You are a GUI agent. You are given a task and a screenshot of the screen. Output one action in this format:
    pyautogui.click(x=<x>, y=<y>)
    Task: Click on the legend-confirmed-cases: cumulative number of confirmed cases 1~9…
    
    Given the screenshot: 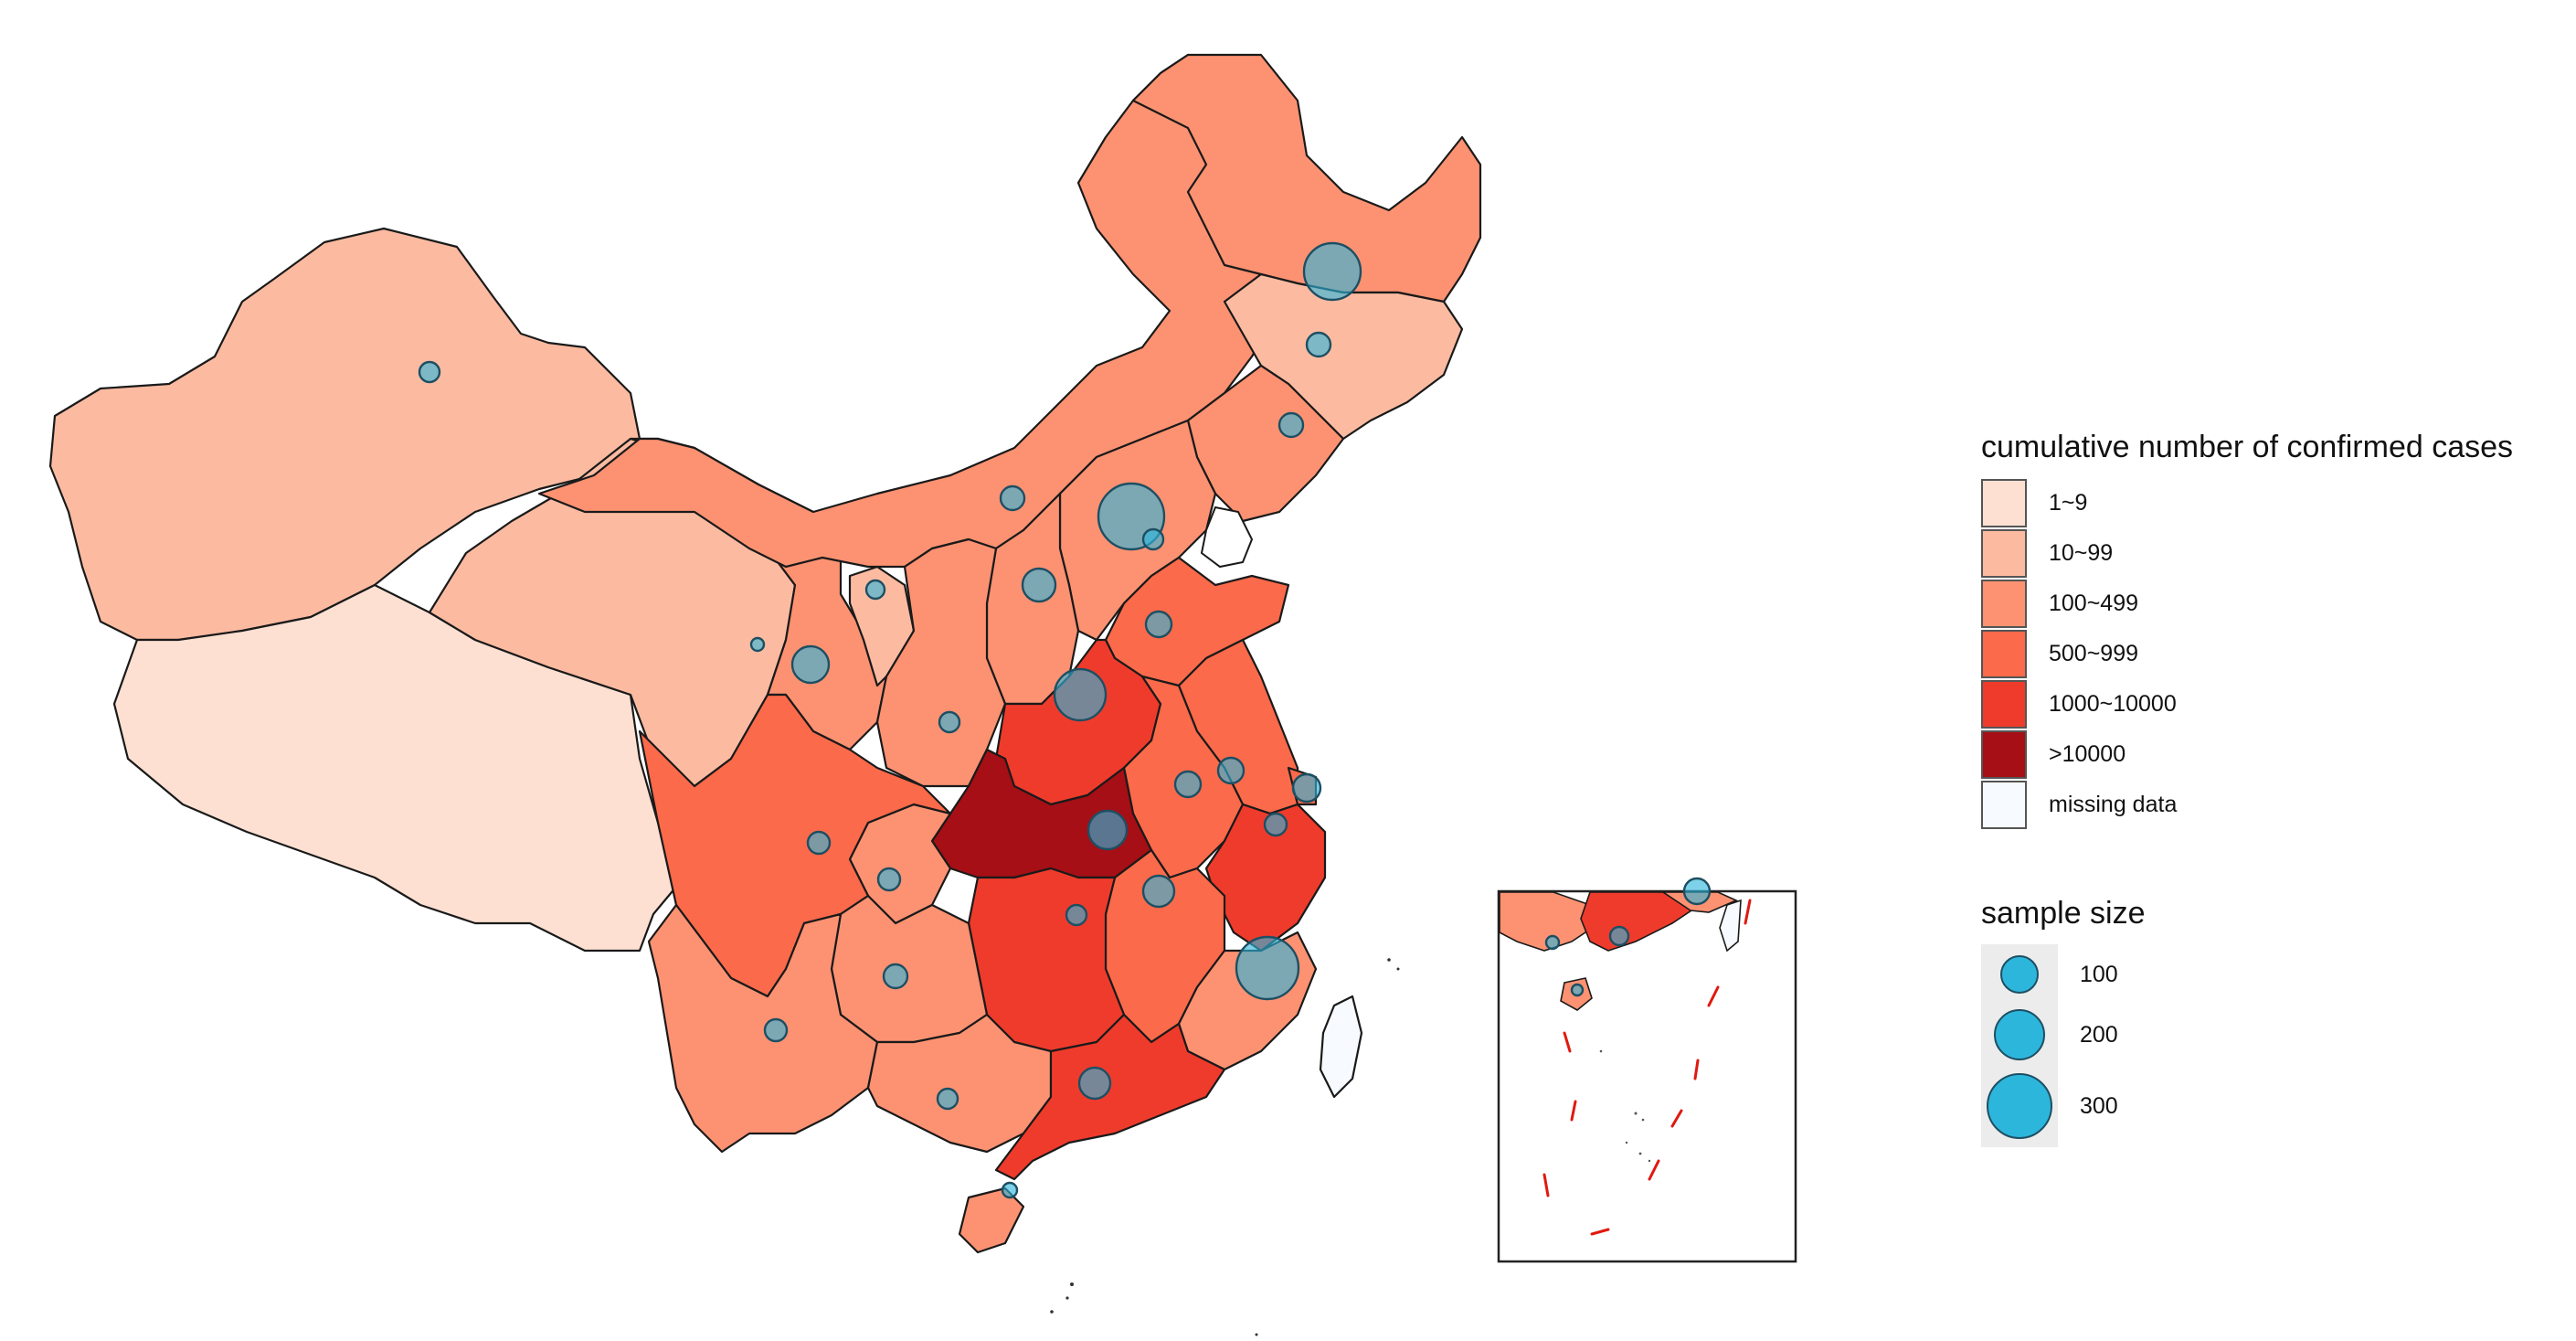 What is the action you would take?
    pyautogui.click(x=2247, y=630)
    